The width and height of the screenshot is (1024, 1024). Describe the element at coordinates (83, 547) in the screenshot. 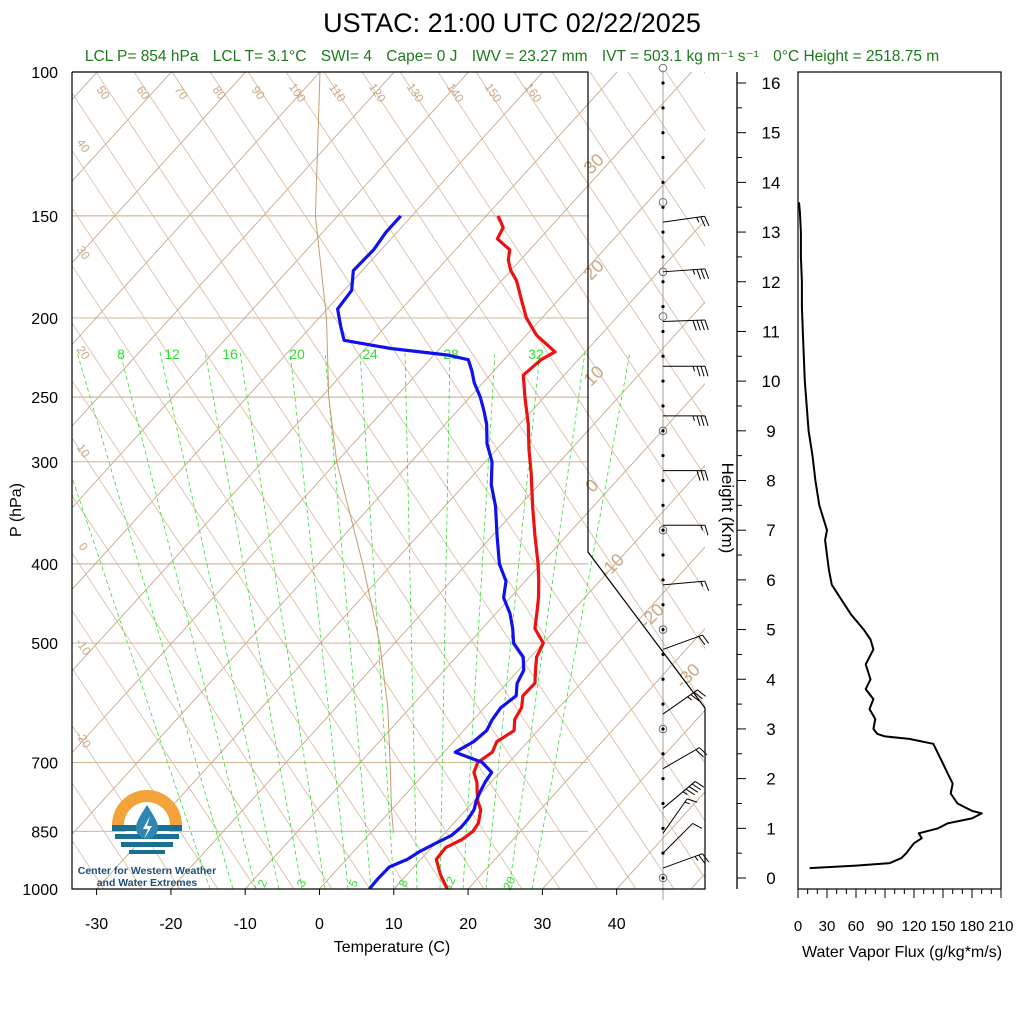

I see `adiabat-label: 0` at that location.